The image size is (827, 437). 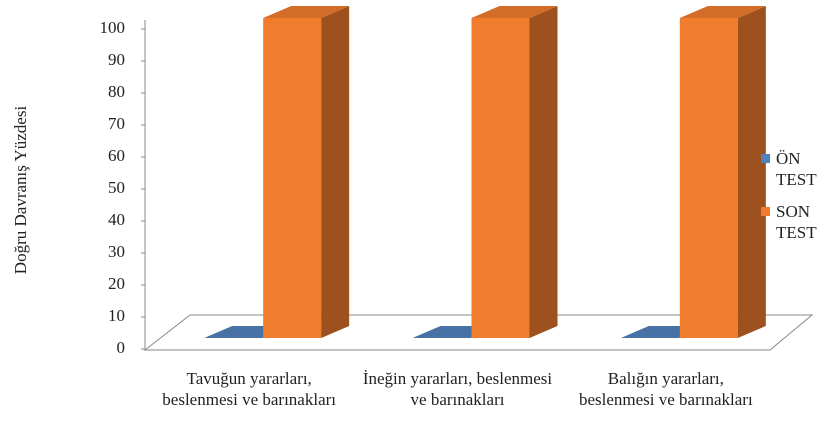 What do you see at coordinates (20, 190) in the screenshot?
I see `y-axis-title: Doğru Davranış Yüzdesi` at bounding box center [20, 190].